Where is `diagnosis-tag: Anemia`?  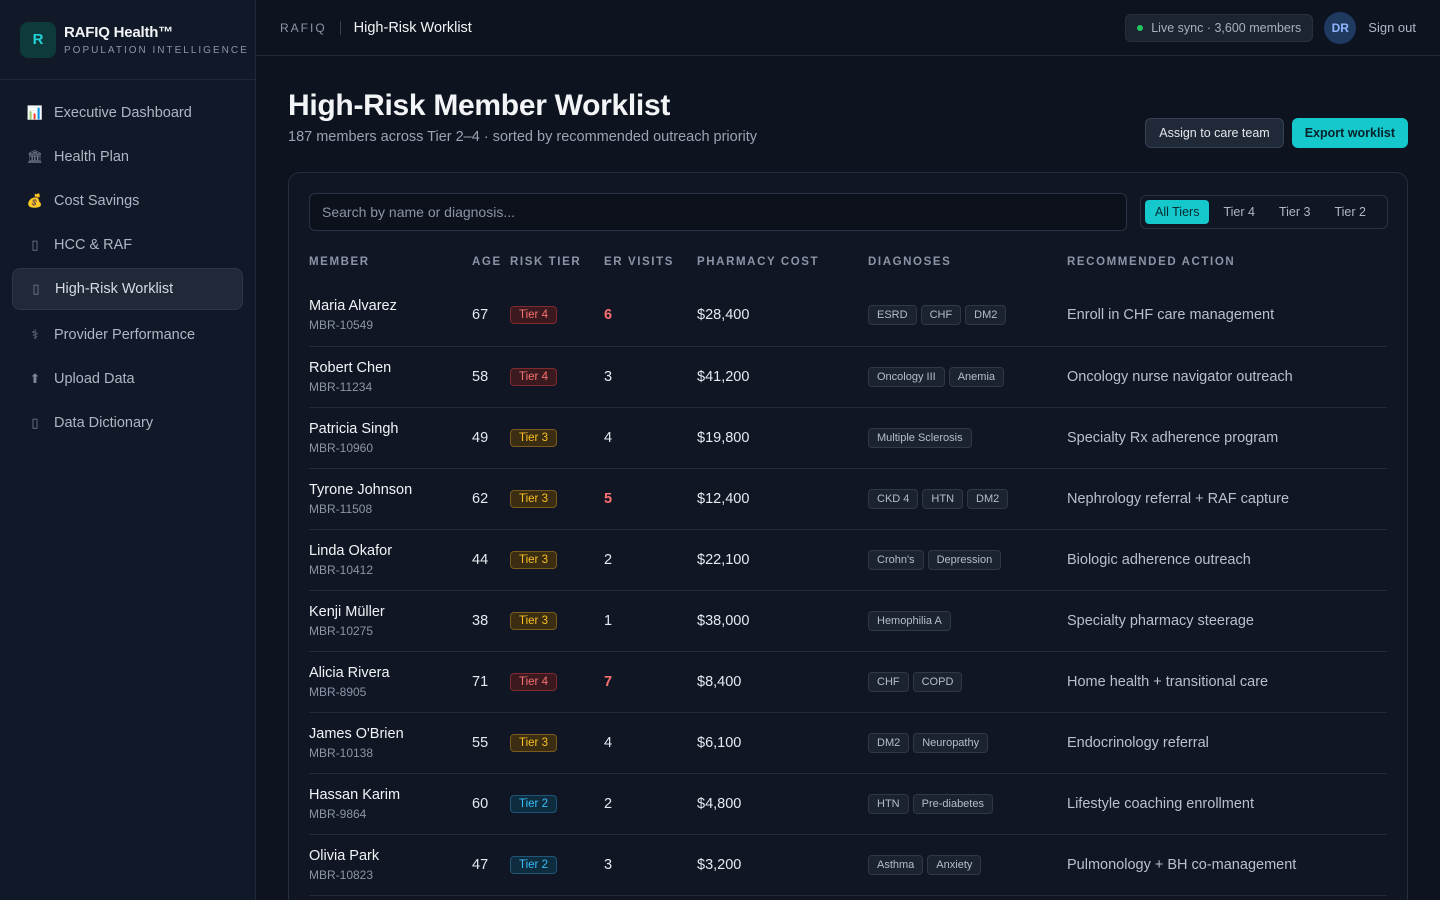
diagnosis-tag: Anemia is located at coordinates (976, 376).